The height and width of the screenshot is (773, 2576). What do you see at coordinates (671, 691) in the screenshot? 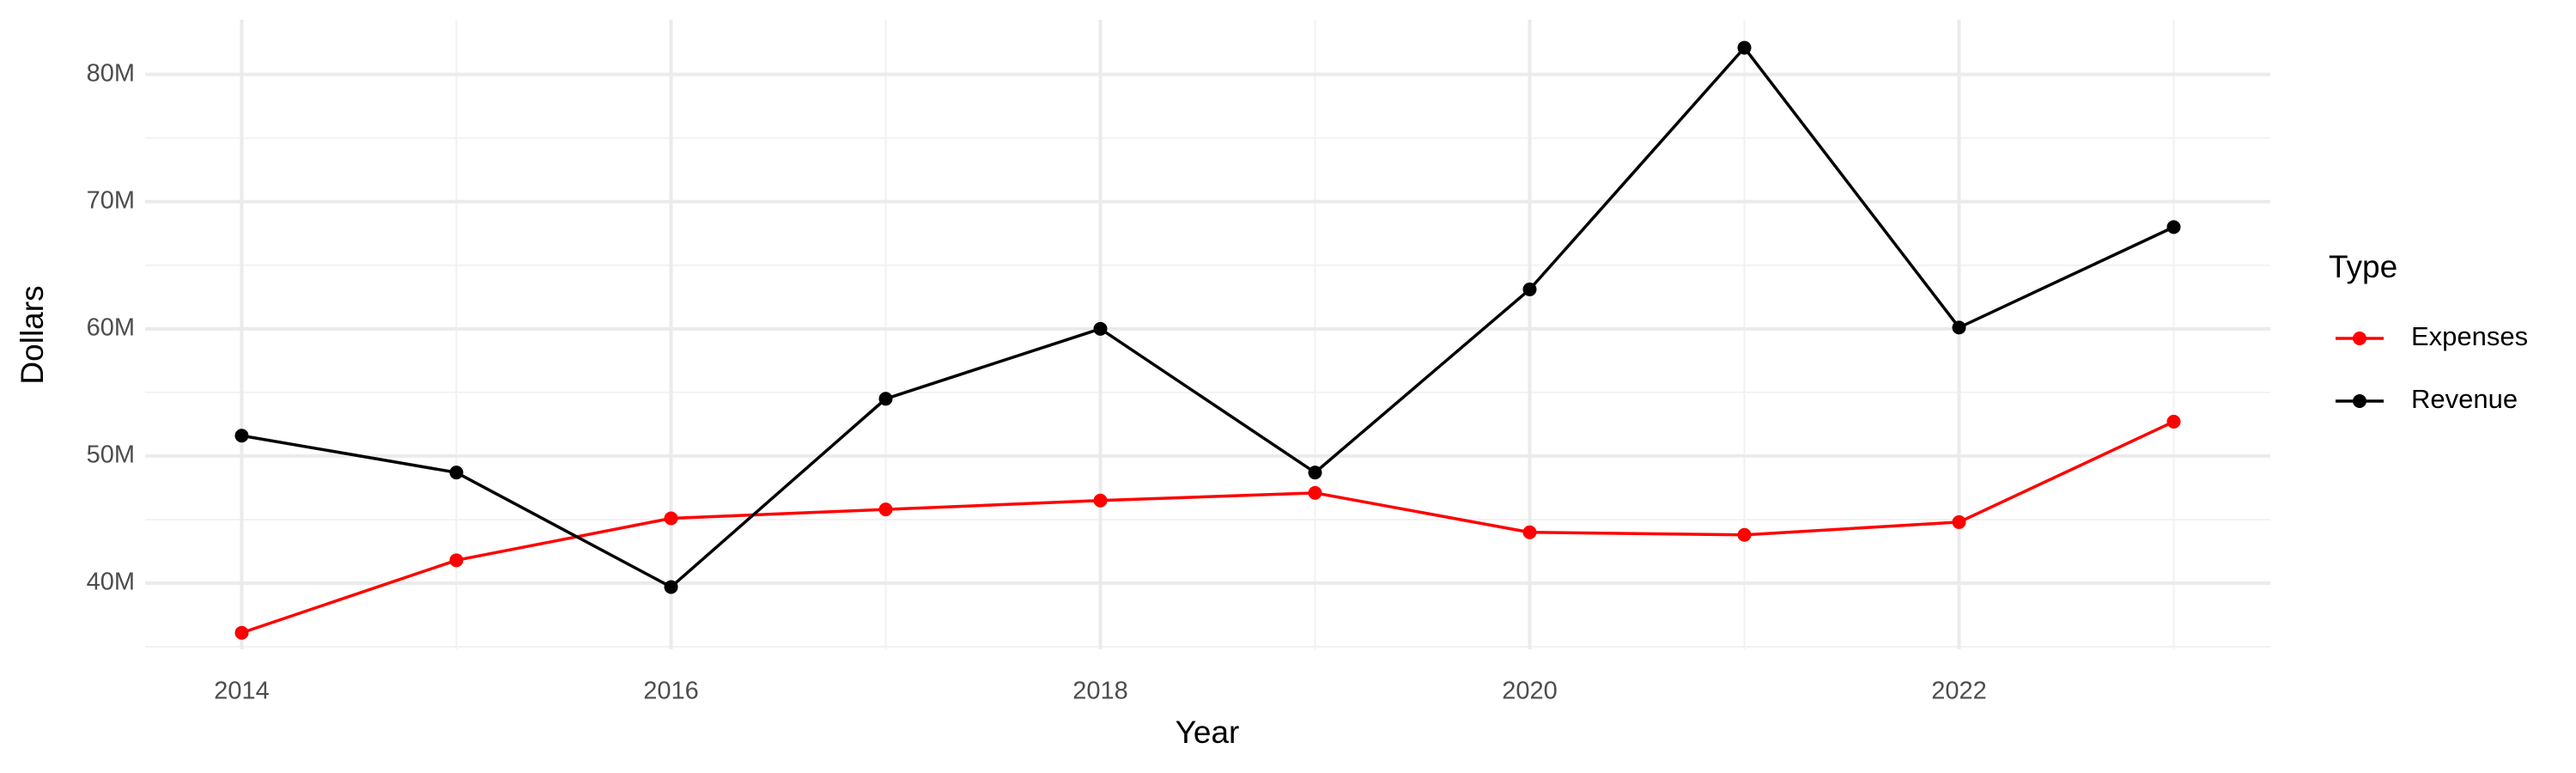
I see `x-tick-label: 2016` at bounding box center [671, 691].